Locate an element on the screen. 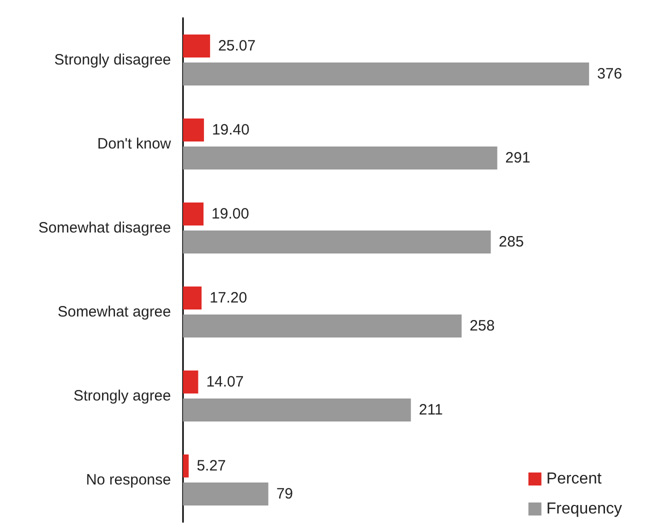 The width and height of the screenshot is (655, 528). legend-label: Frequency is located at coordinates (584, 509).